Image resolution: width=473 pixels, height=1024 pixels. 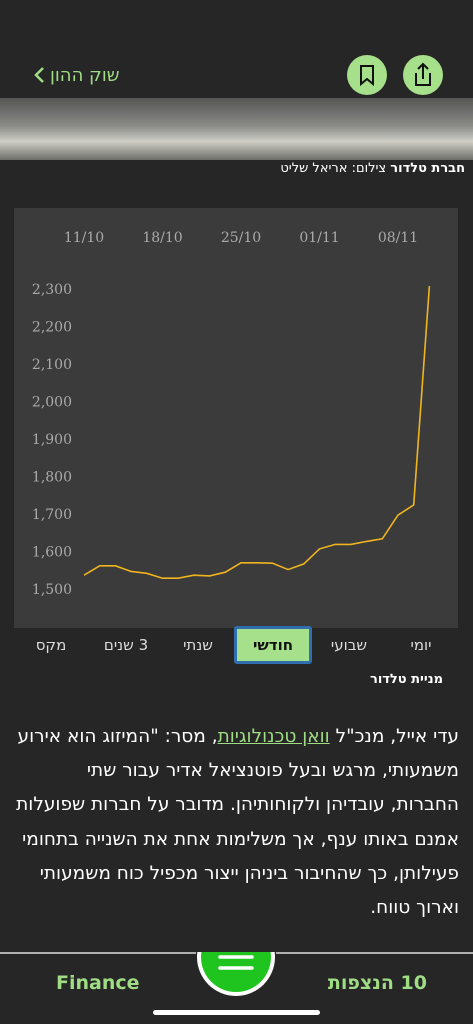 What do you see at coordinates (84, 238) in the screenshot?
I see `x-tick-label: 11/10` at bounding box center [84, 238].